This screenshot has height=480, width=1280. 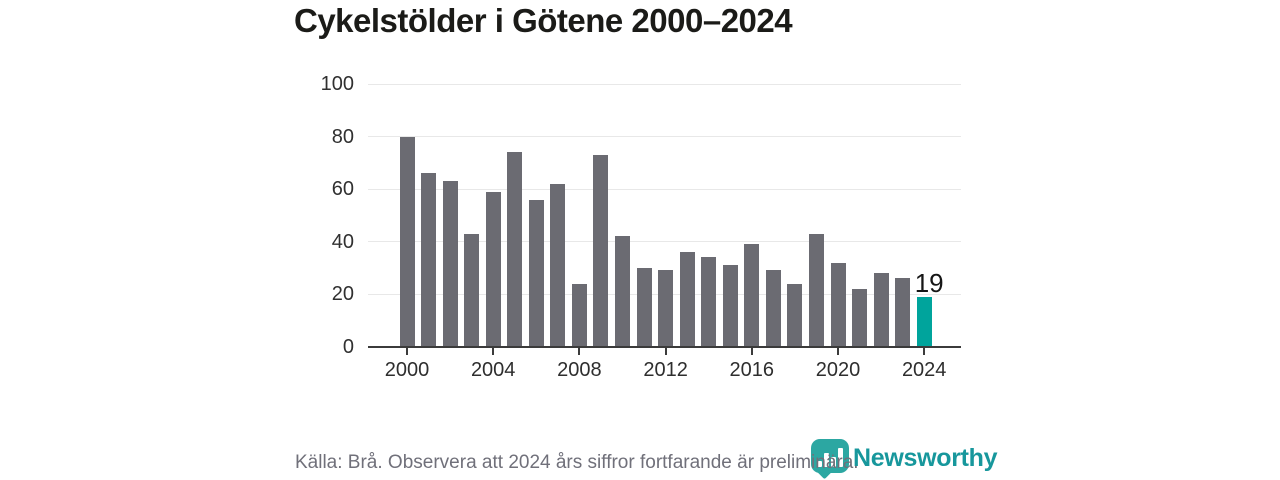 What do you see at coordinates (751, 351) in the screenshot?
I see `x-tick-2016` at bounding box center [751, 351].